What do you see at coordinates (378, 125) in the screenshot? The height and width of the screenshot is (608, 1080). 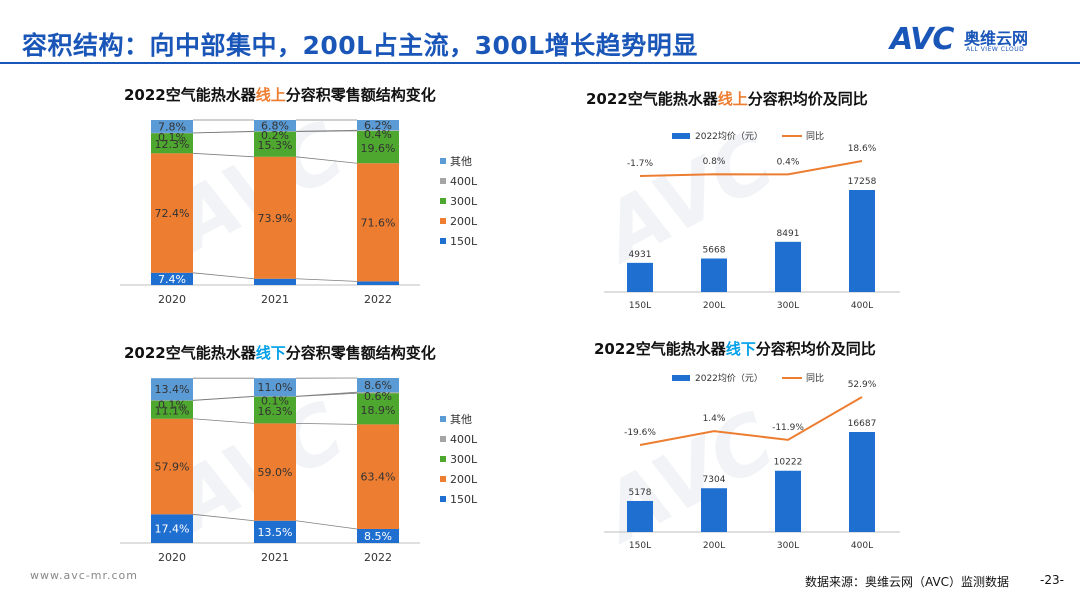 I see `online-structure-bar-其他-2022` at bounding box center [378, 125].